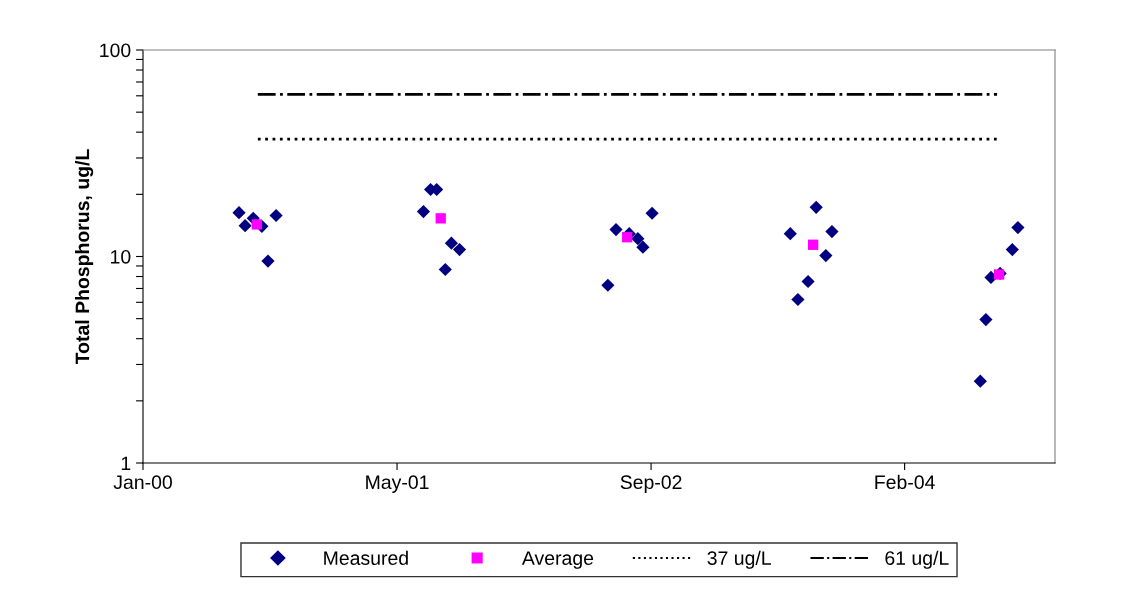 This screenshot has height=598, width=1124. What do you see at coordinates (739, 559) in the screenshot?
I see `legend-label: 37 ug/L` at bounding box center [739, 559].